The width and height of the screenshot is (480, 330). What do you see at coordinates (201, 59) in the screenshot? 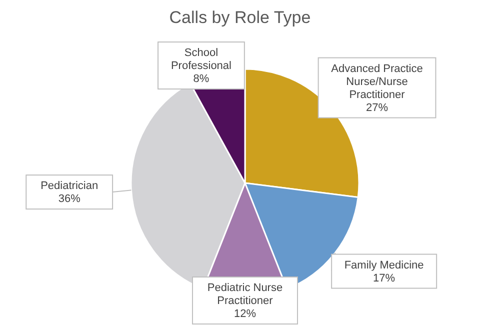
I see `slice-label: School Professional` at bounding box center [201, 59].